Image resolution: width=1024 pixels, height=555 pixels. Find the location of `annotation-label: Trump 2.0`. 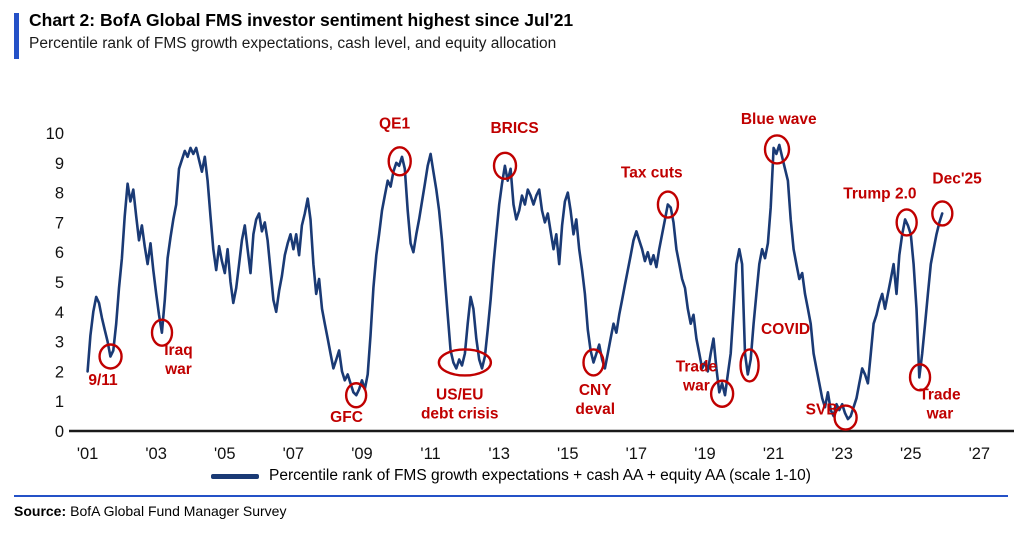

annotation-label: Trump 2.0 is located at coordinates (879, 194).